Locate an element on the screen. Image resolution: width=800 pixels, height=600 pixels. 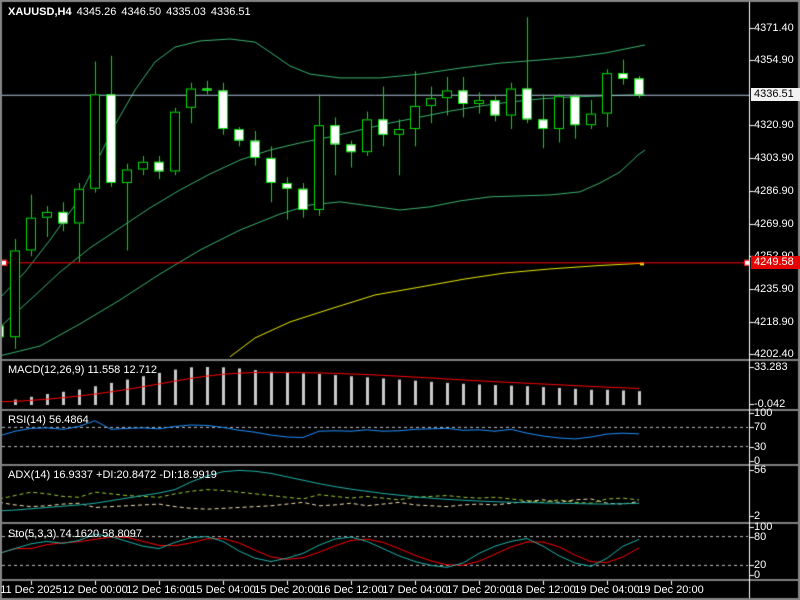
bar-high-value: 4346.50 is located at coordinates (141, 12).